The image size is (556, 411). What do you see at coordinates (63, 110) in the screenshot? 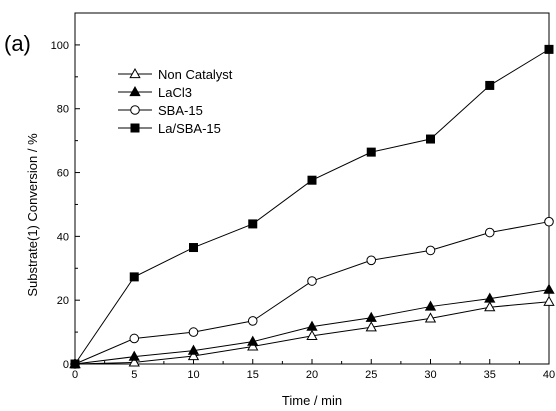
I see `y-tick-label: 80` at bounding box center [63, 110].